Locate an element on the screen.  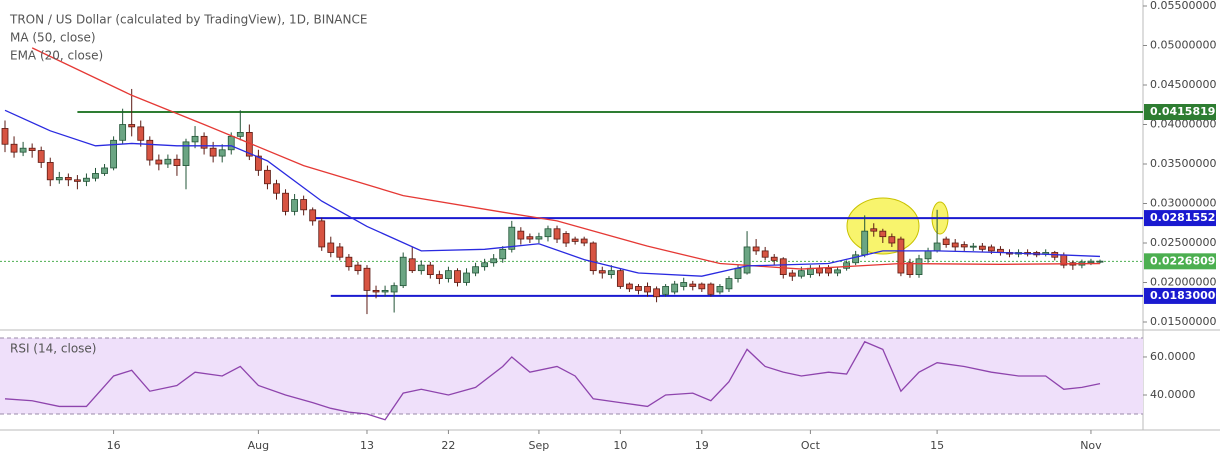
y-tick-label: 0.01500000 is located at coordinates (1183, 321).